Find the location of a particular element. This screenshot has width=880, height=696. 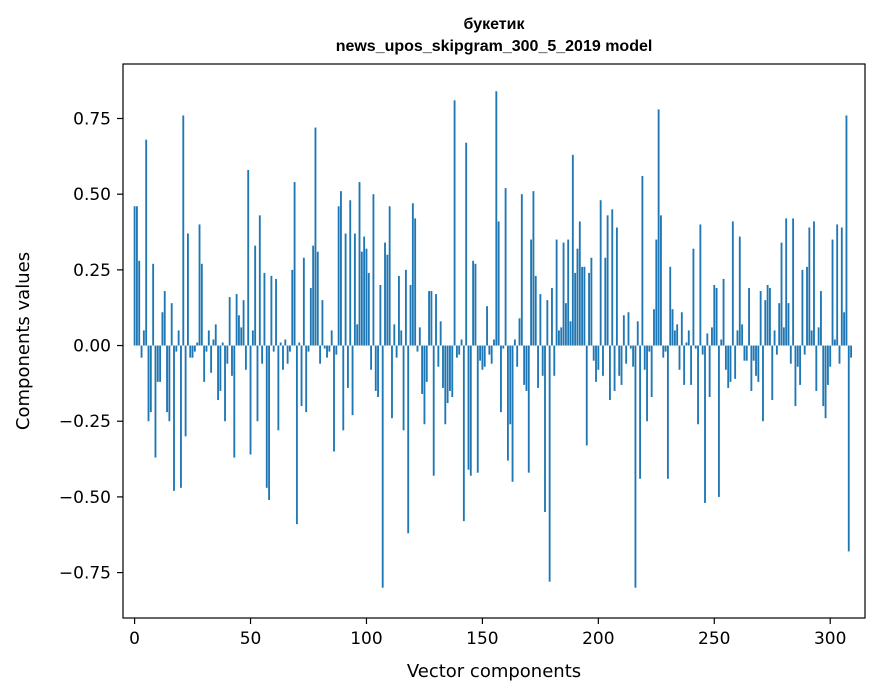

x-tick-label: 0 is located at coordinates (134, 639).